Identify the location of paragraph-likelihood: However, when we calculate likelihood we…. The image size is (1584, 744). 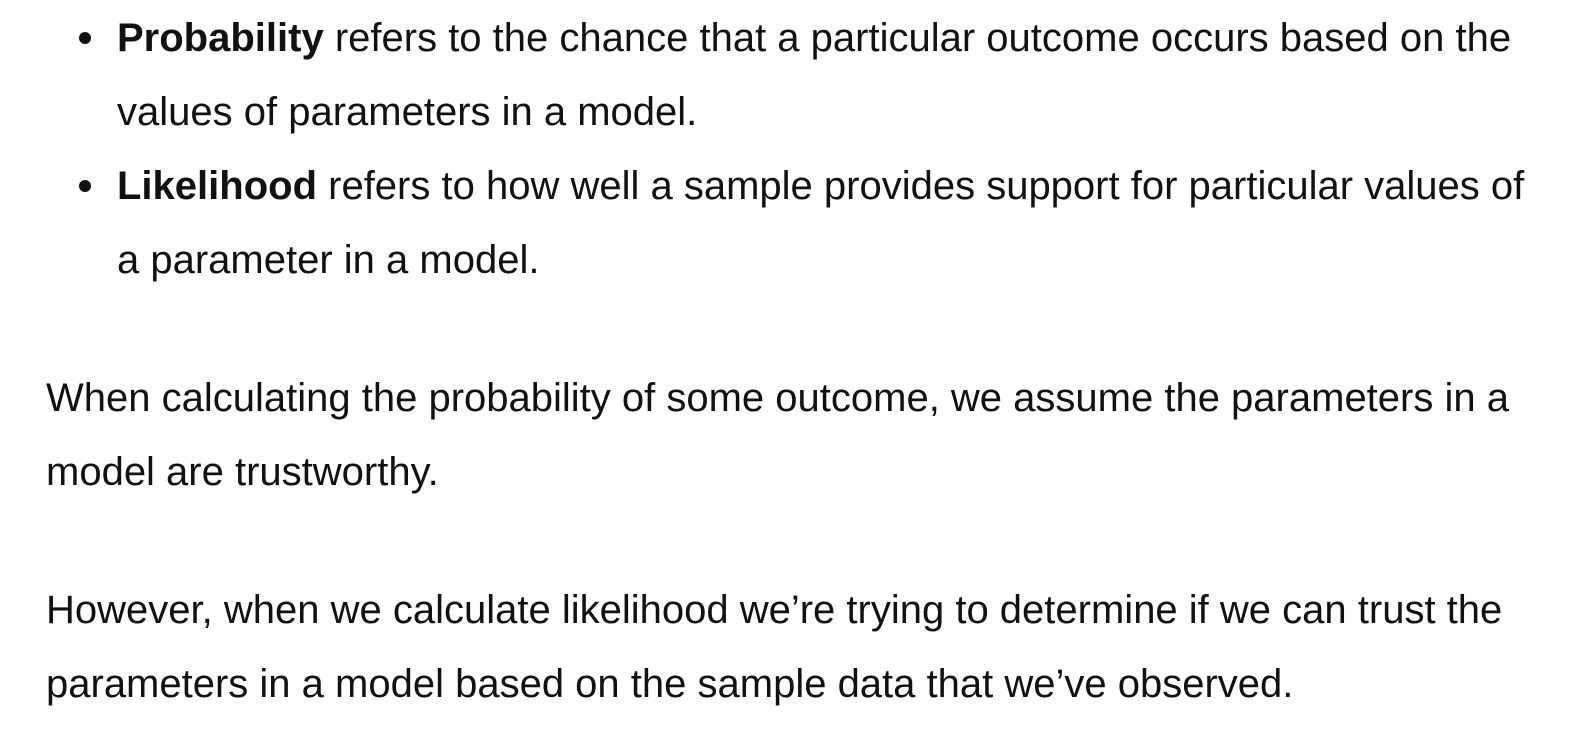
(774, 647).